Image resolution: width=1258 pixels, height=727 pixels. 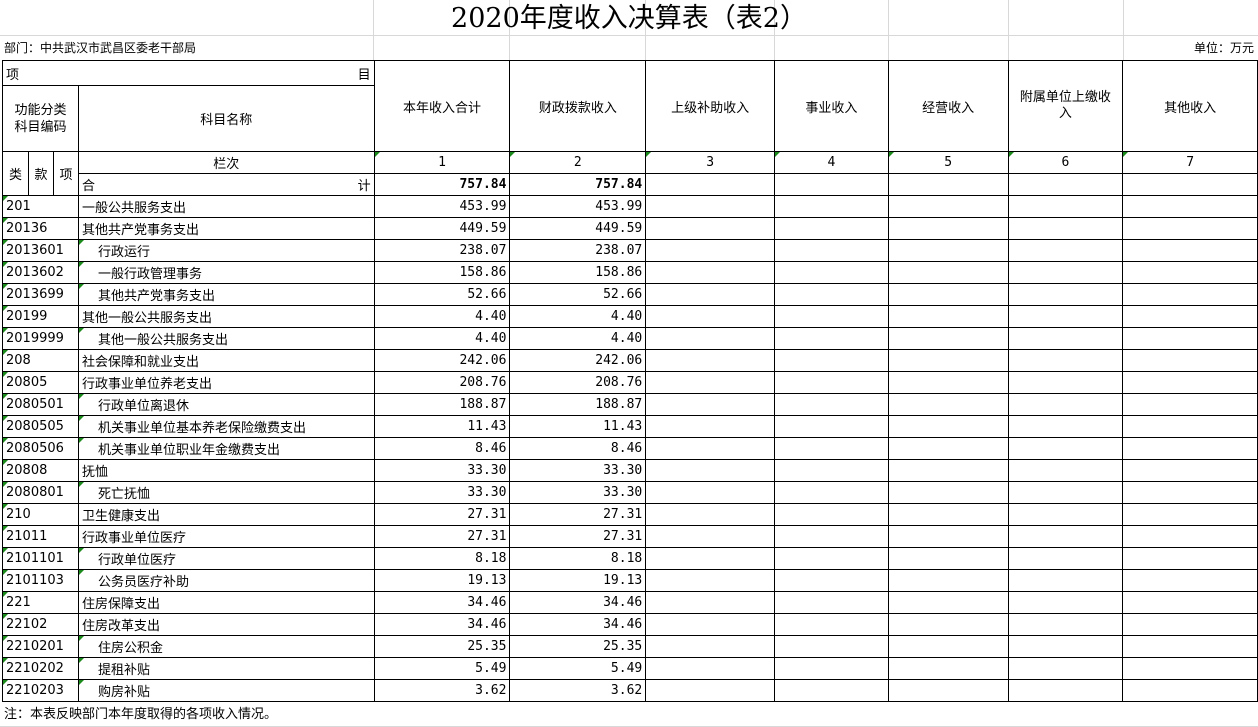 What do you see at coordinates (442, 668) in the screenshot?
I see `row-value-v1: 5.49` at bounding box center [442, 668].